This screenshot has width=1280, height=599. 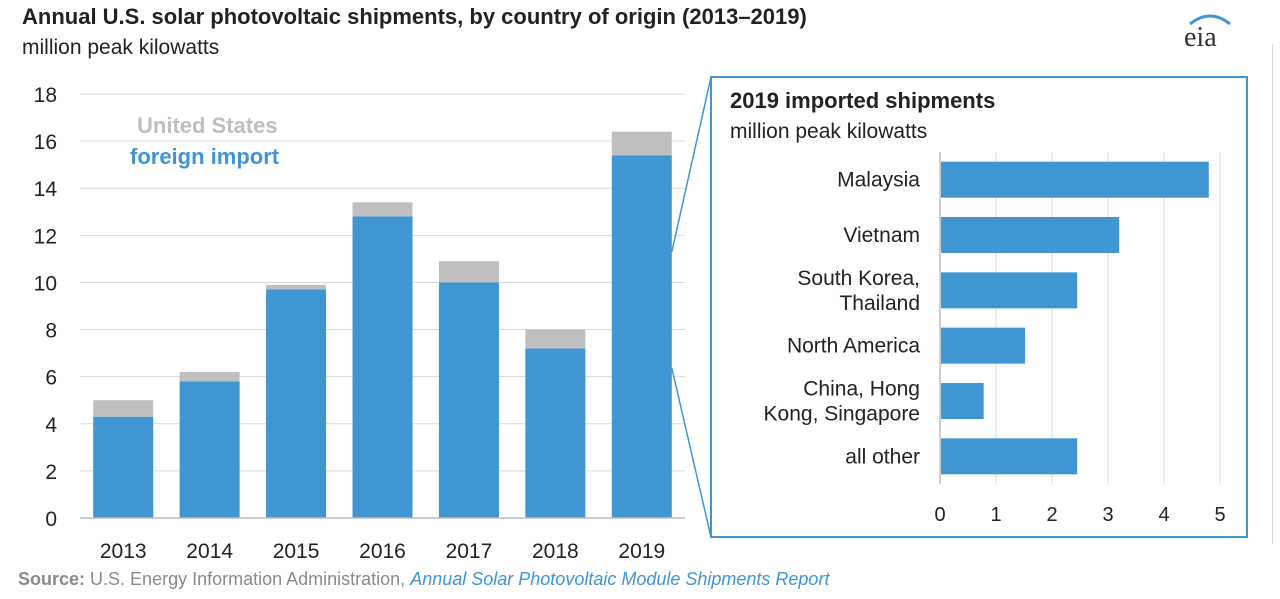 I want to click on main-bar-foreign-2016, so click(x=382, y=367).